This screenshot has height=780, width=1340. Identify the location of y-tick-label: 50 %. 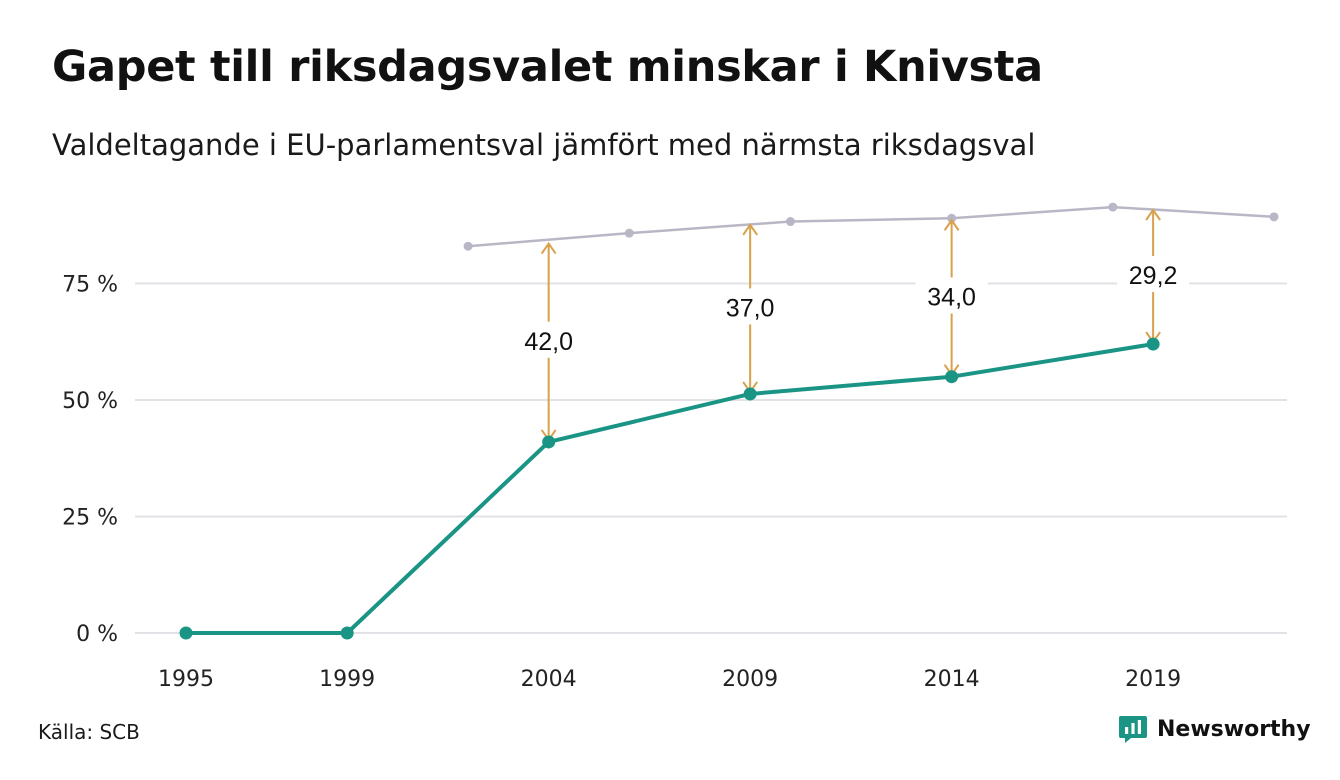
(90, 401).